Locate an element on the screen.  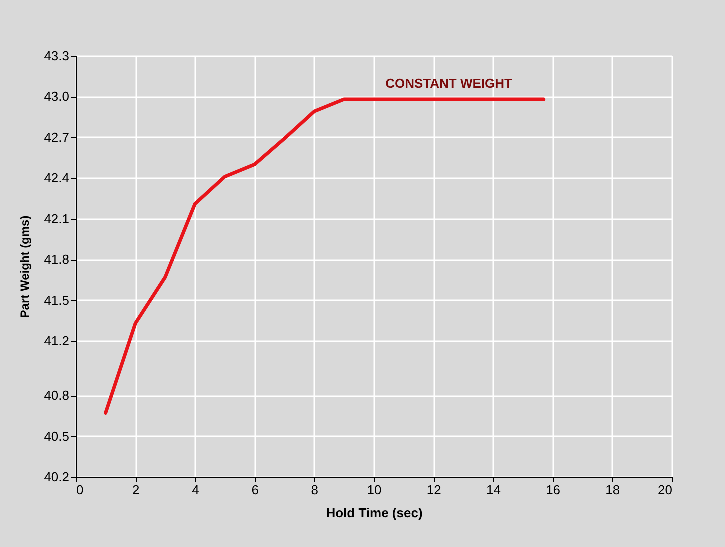
y-tick-label: 42.1 is located at coordinates (57, 218).